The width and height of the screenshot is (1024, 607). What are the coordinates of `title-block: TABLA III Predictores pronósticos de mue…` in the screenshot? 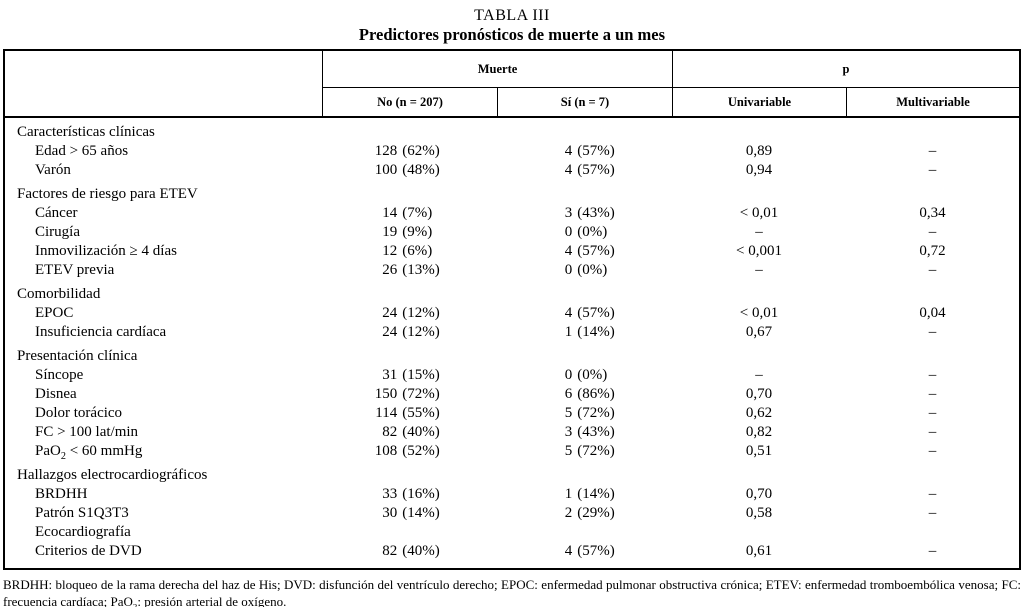 It's located at (512, 22).